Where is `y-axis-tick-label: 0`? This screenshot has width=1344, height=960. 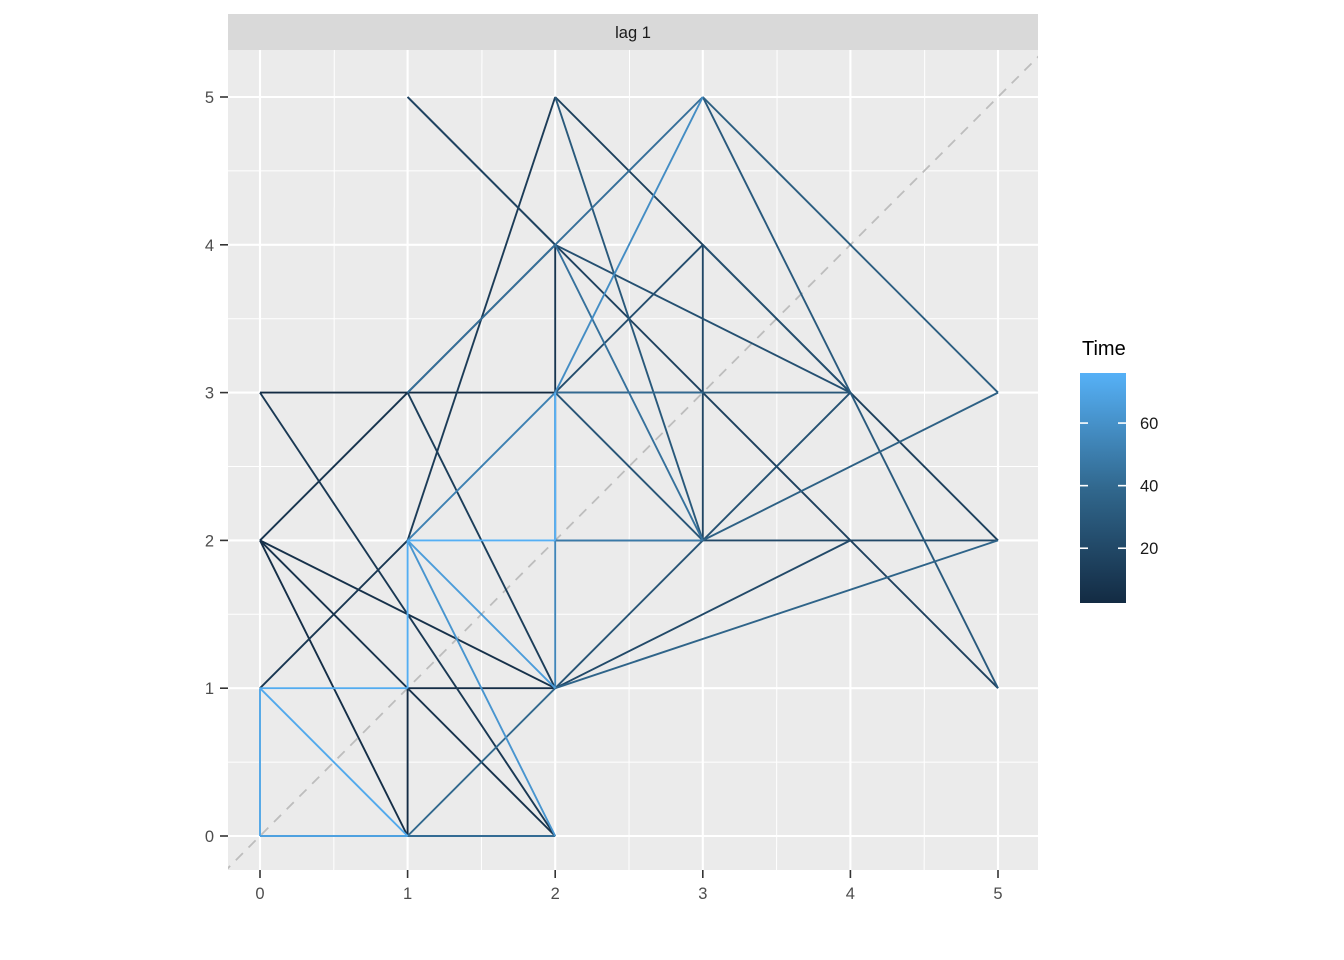
y-axis-tick-label: 0 is located at coordinates (209, 837).